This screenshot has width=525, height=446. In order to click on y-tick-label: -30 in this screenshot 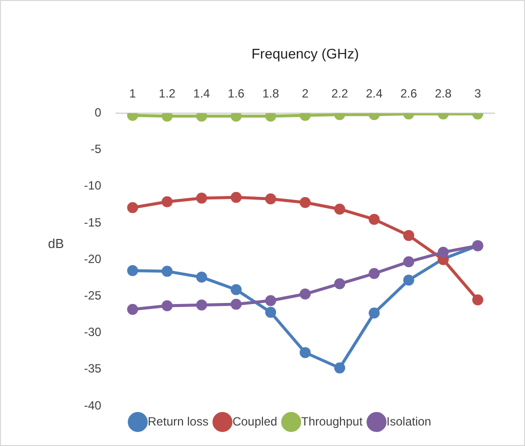, I will do `click(93, 332)`.